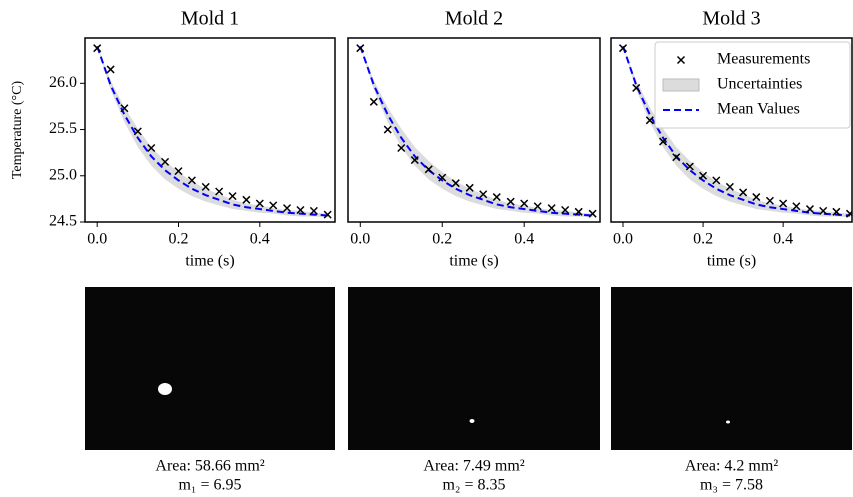 Image resolution: width=853 pixels, height=497 pixels. I want to click on legend-patch, so click(681, 85).